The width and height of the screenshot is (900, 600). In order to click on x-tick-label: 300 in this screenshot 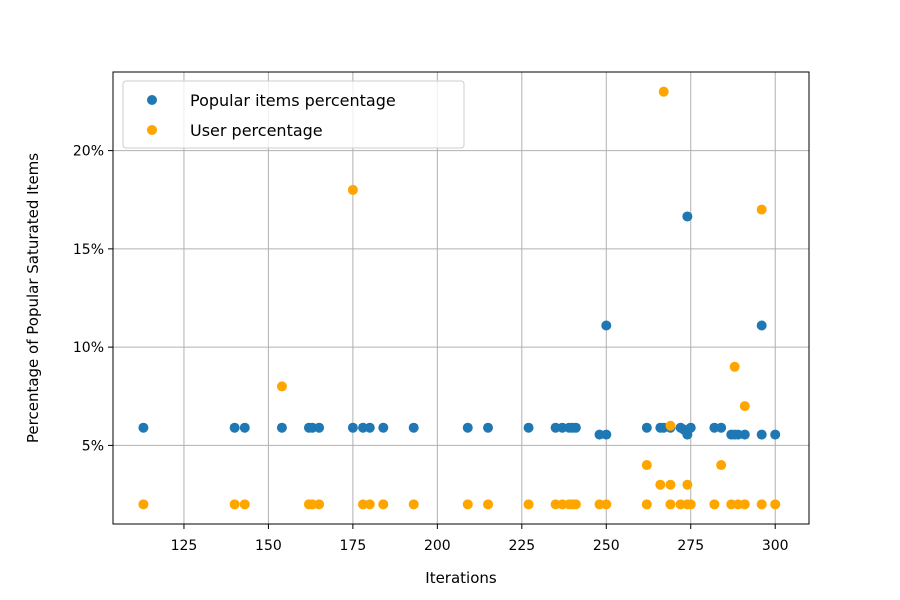, I will do `click(775, 546)`.